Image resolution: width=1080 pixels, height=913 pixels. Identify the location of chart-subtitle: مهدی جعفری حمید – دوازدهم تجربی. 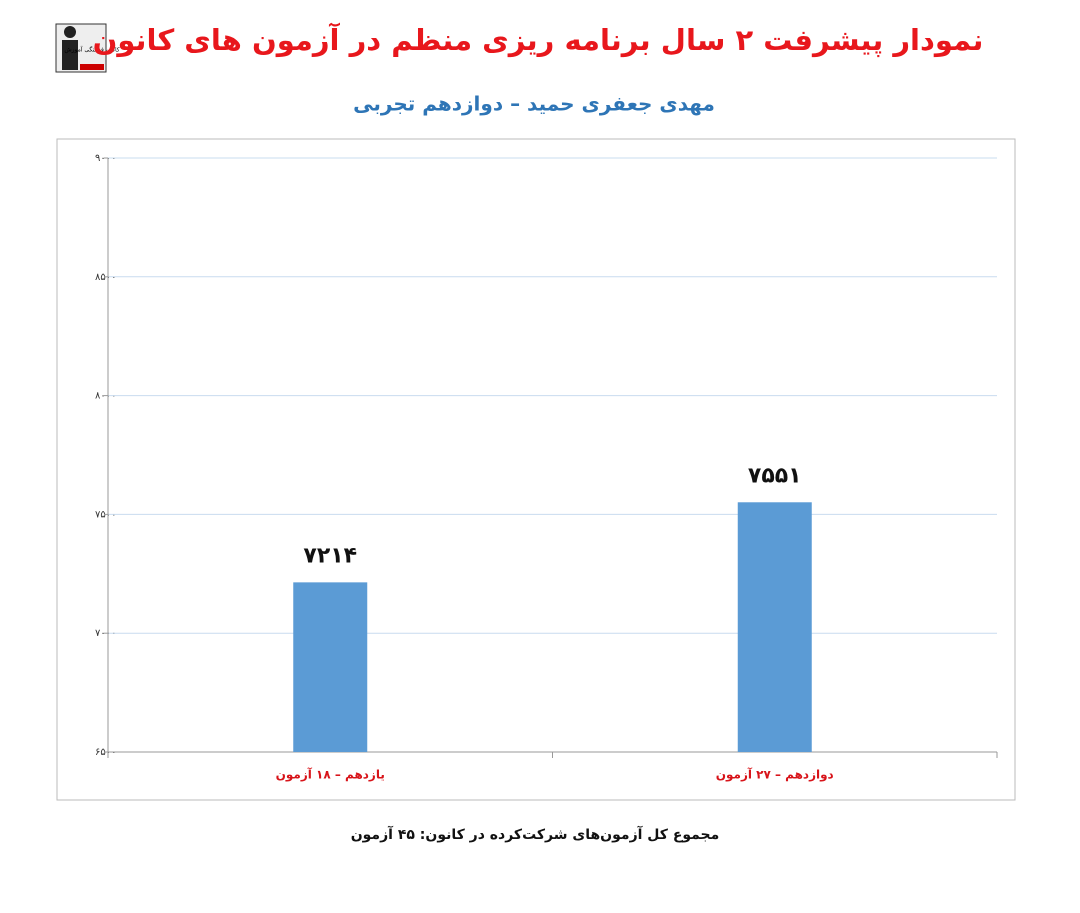
(534, 104).